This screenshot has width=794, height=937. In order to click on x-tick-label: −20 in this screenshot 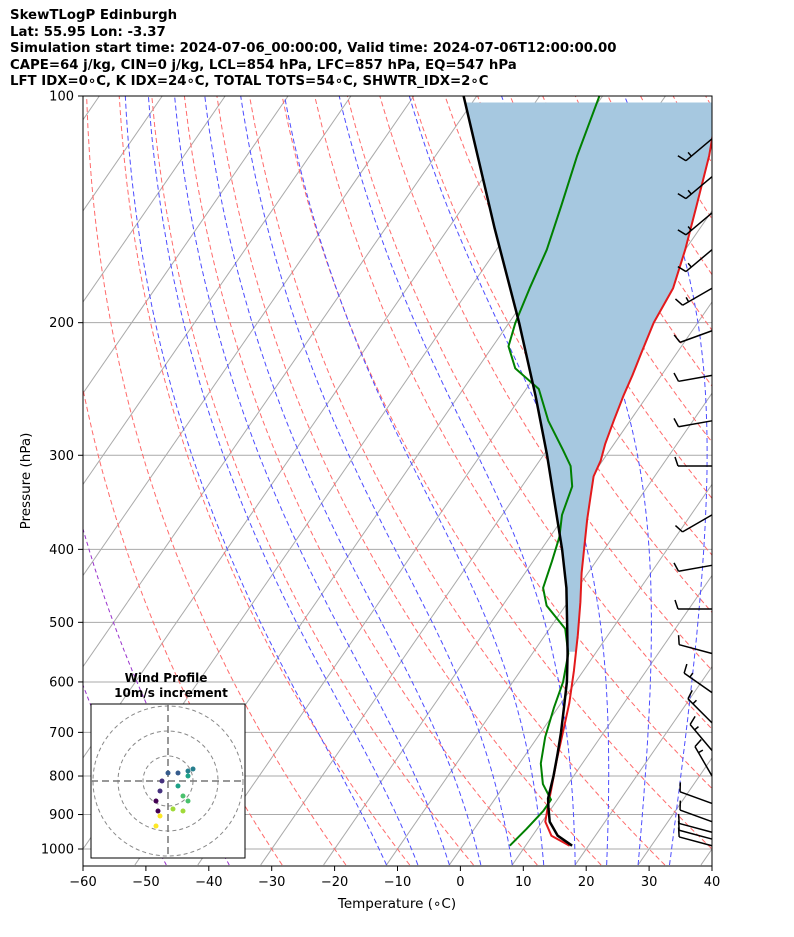, I will do `click(334, 882)`.